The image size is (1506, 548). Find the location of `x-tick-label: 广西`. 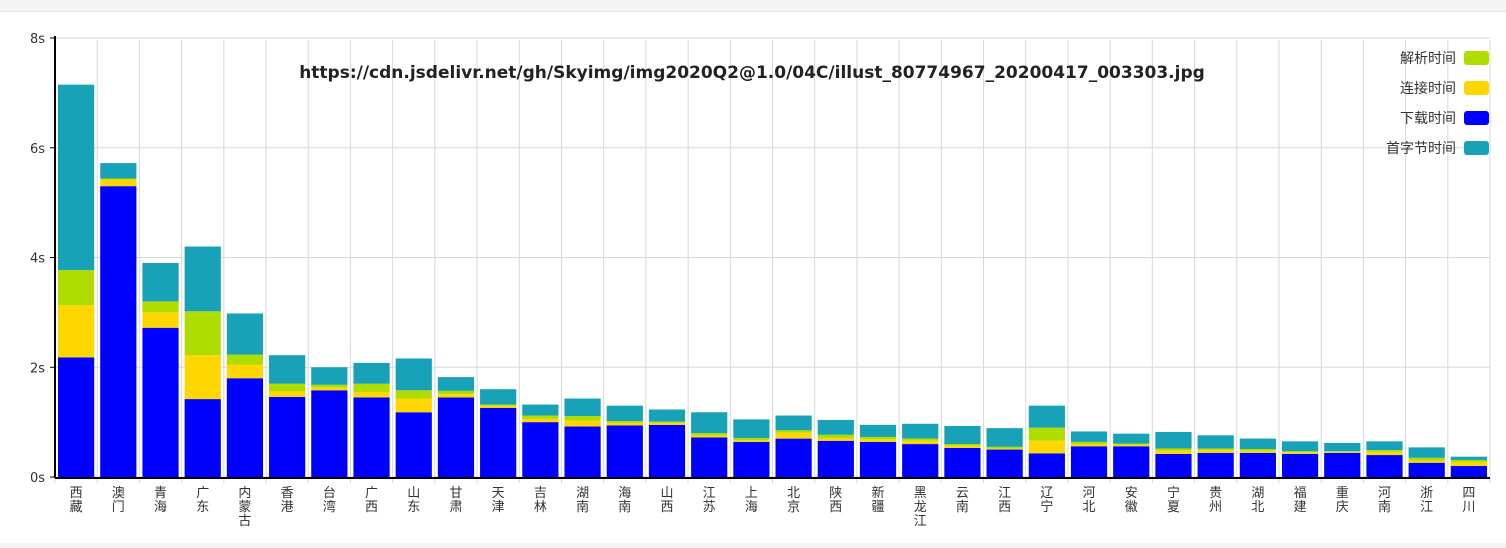

x-tick-label: 广西 is located at coordinates (371, 500).